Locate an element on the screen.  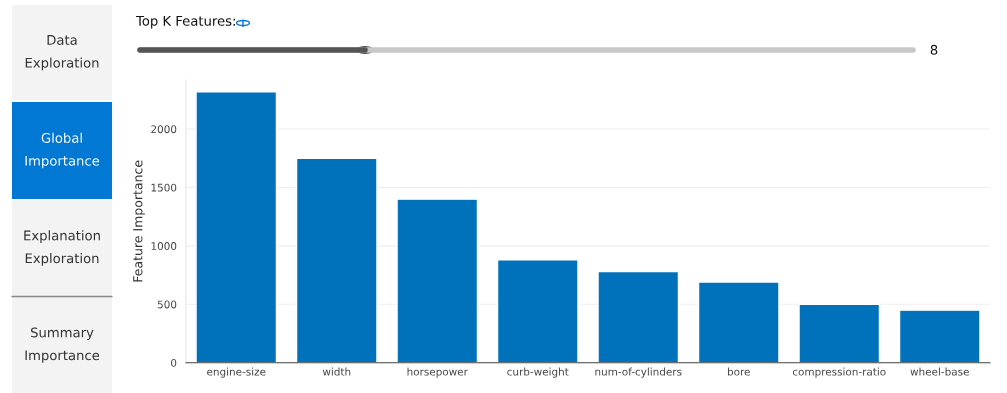
x-tick-label: horsepower is located at coordinates (437, 372).